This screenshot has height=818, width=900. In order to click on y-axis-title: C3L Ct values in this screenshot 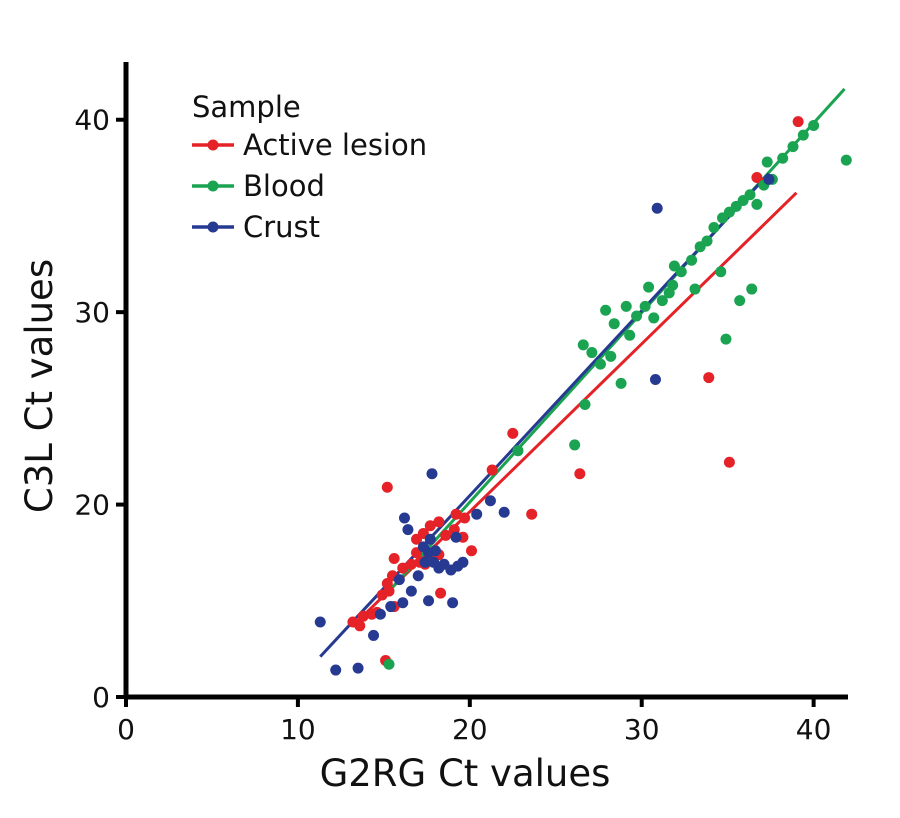, I will do `click(39, 386)`.